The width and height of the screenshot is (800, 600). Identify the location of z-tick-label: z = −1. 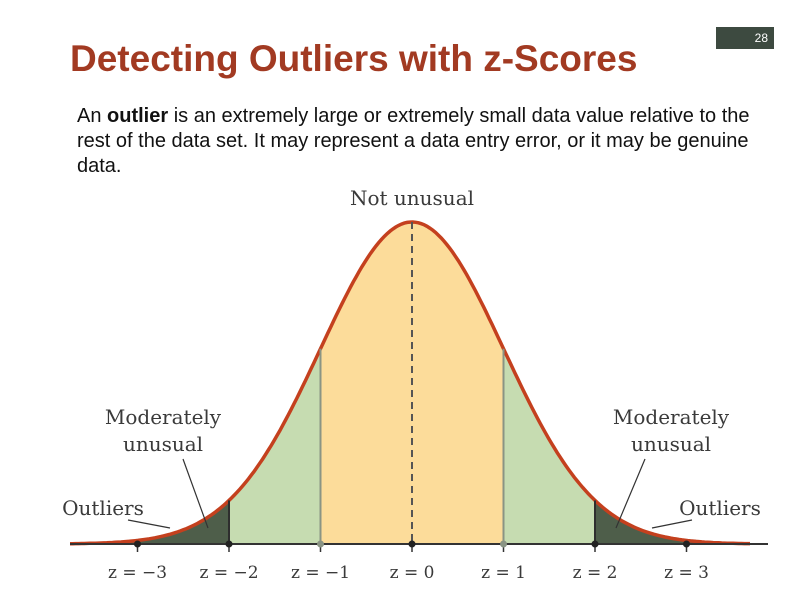
(320, 573).